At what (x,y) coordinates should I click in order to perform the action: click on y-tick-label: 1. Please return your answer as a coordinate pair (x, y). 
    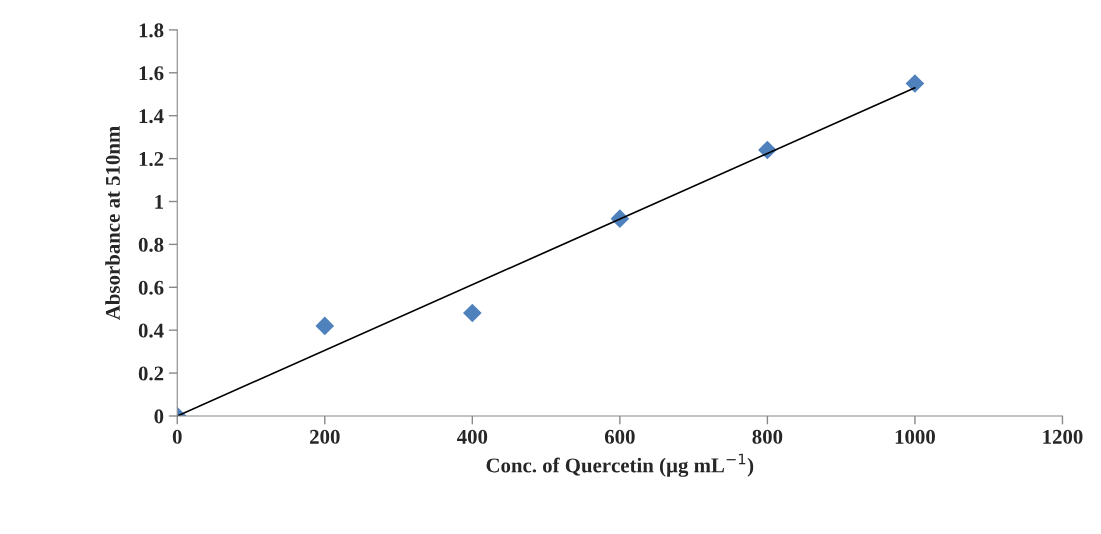
    Looking at the image, I should click on (159, 201).